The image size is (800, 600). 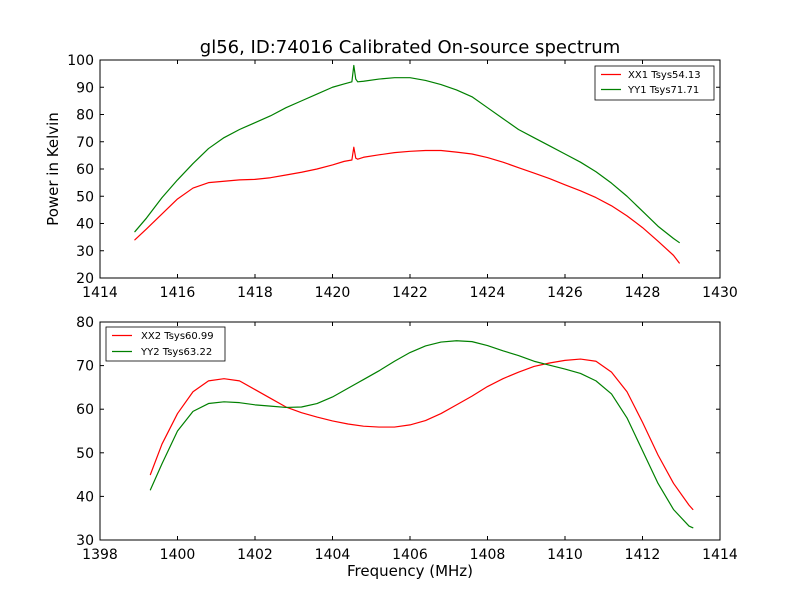 I want to click on lower-y-tick-label: 50, so click(x=85, y=454).